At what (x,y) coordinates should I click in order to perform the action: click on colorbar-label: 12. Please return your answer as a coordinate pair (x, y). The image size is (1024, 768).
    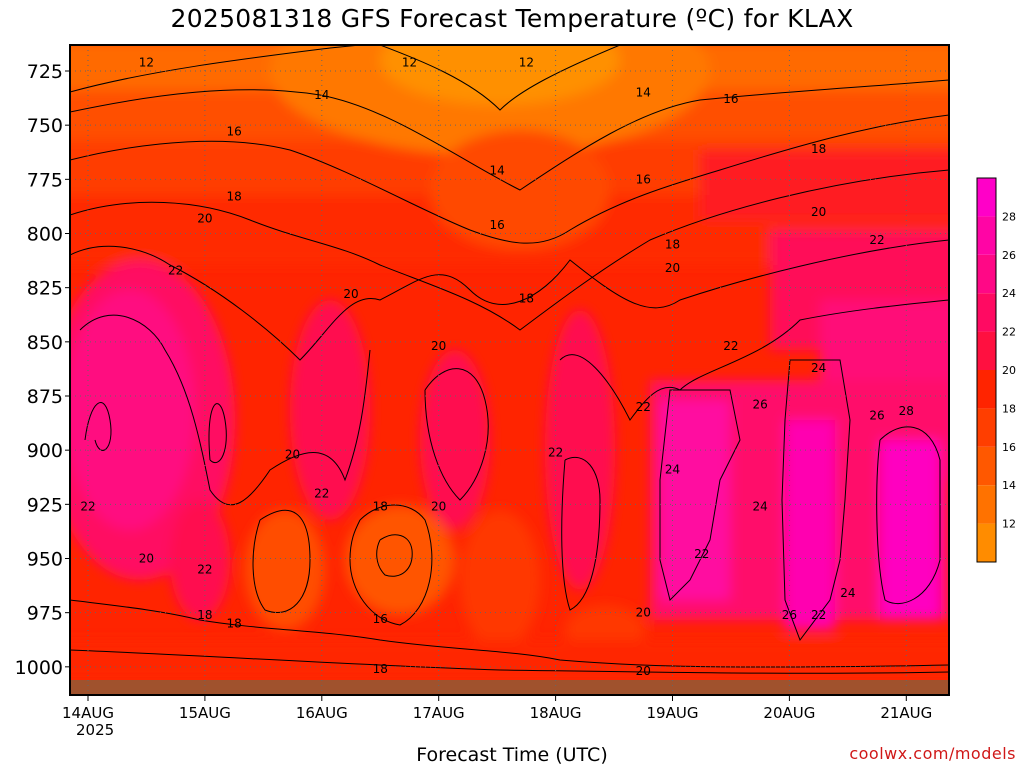
    Looking at the image, I should click on (1009, 524).